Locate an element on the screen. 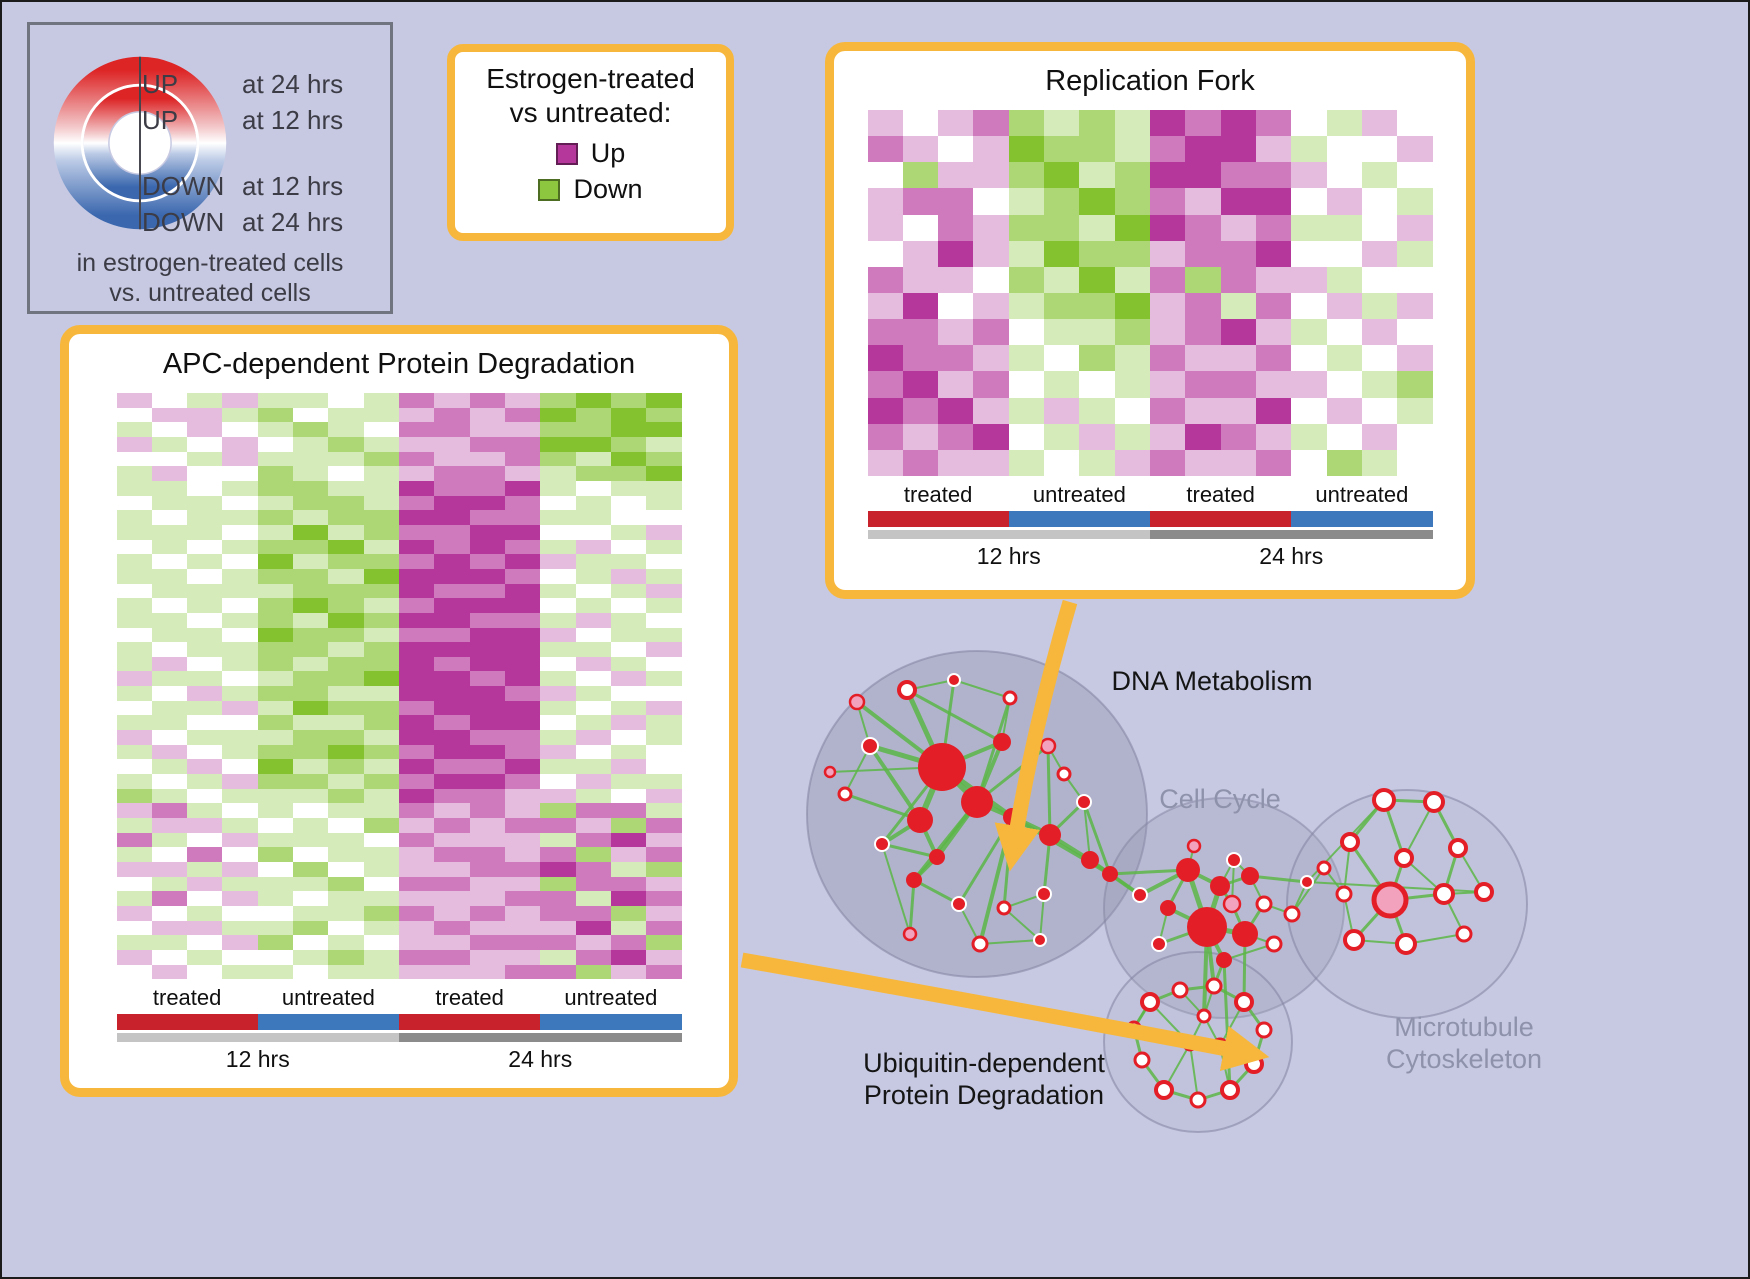  ring-label-up-12: UP at 12 hrs is located at coordinates (210, 120).